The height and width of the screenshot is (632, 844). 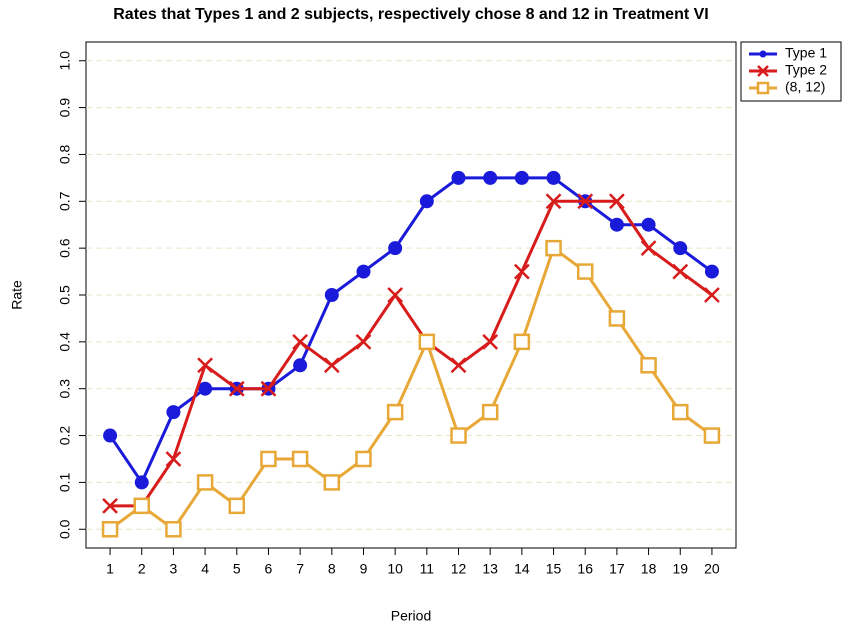 What do you see at coordinates (427, 569) in the screenshot?
I see `x-tick-label: 11` at bounding box center [427, 569].